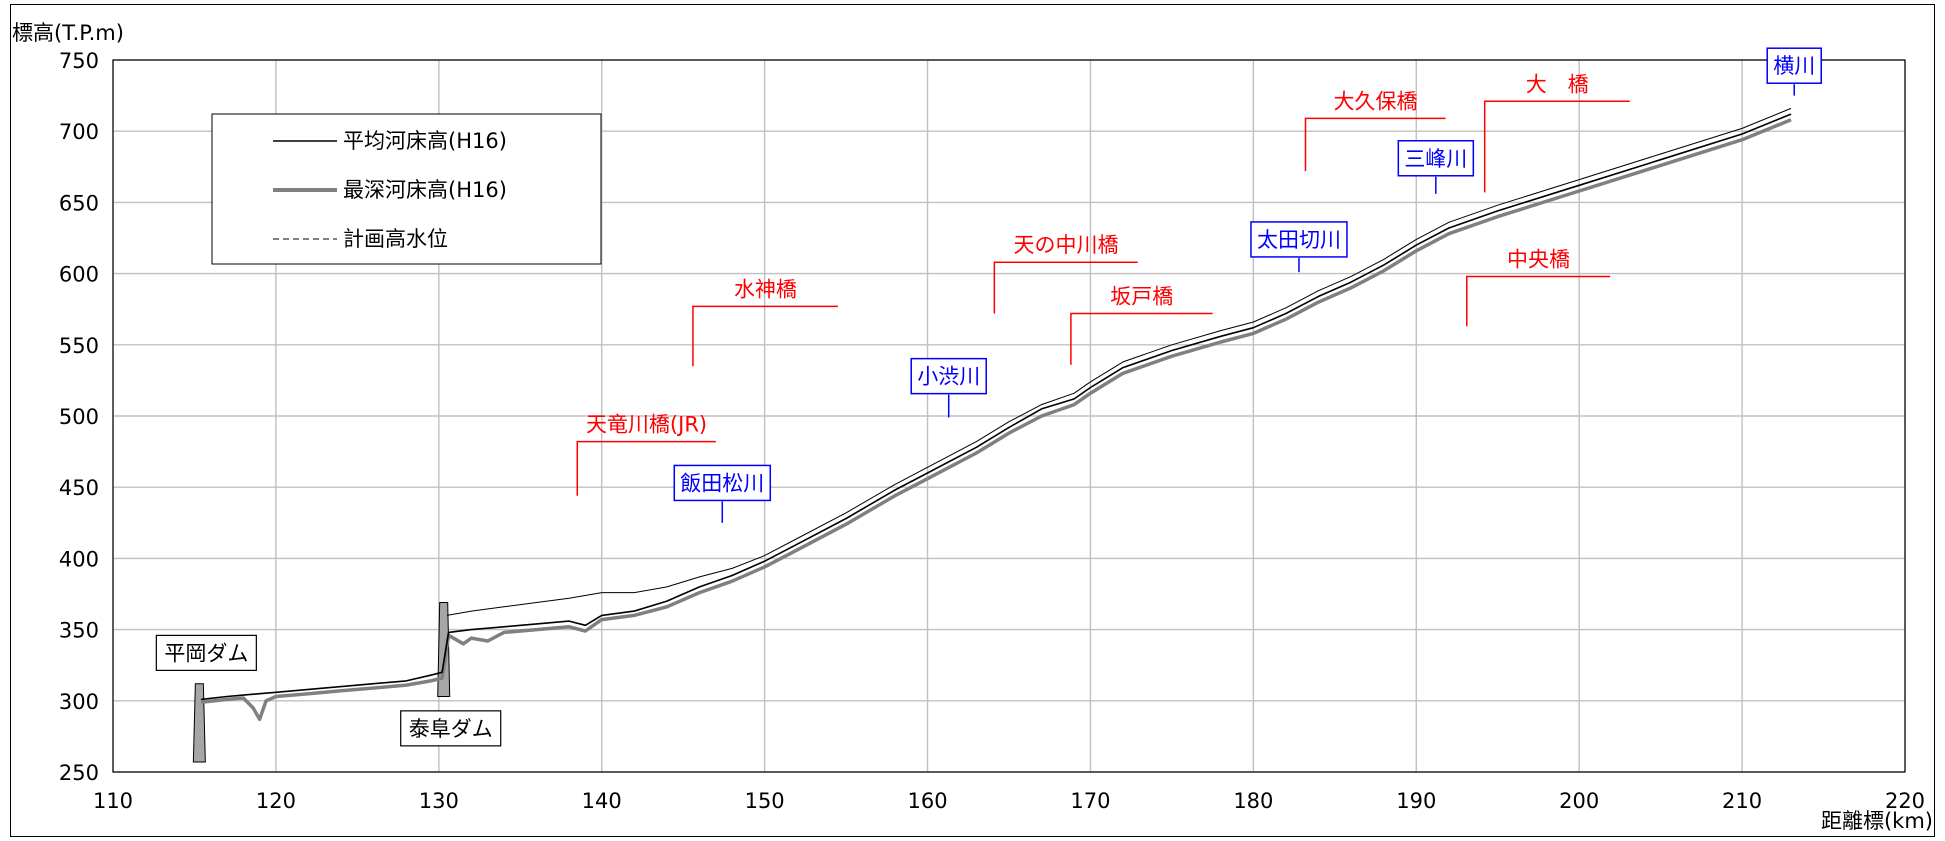 This screenshot has width=1945, height=841. What do you see at coordinates (1090, 801) in the screenshot?
I see `x-tick-label: 170` at bounding box center [1090, 801].